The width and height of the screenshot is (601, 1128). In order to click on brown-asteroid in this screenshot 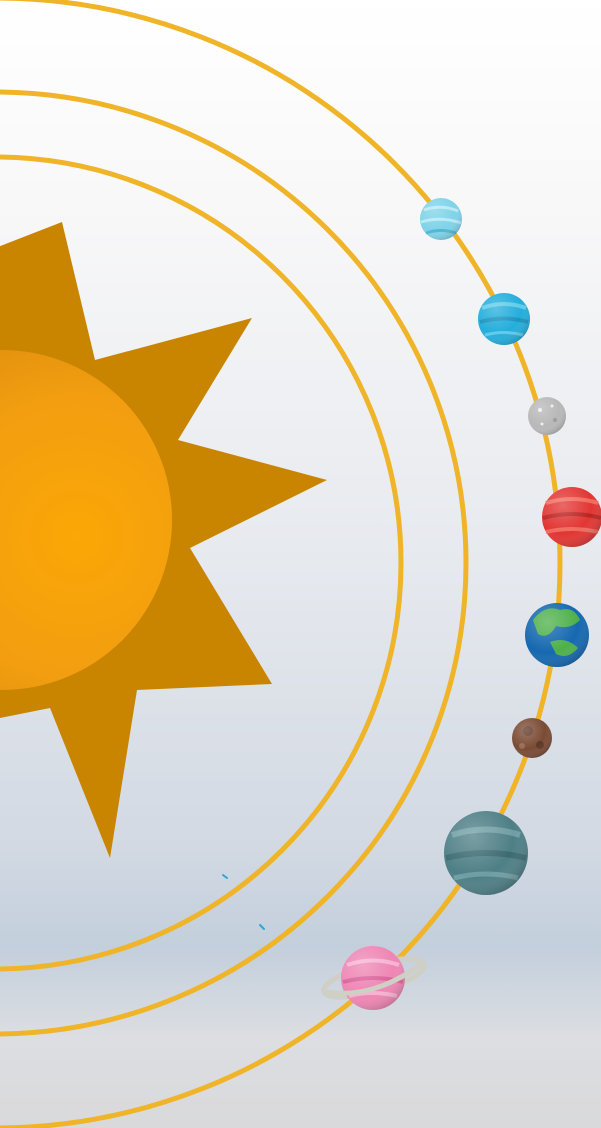, I will do `click(532, 738)`.